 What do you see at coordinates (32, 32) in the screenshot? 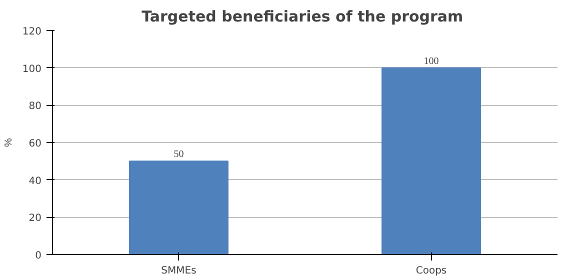
I see `y-tick-label: 120` at bounding box center [32, 32].